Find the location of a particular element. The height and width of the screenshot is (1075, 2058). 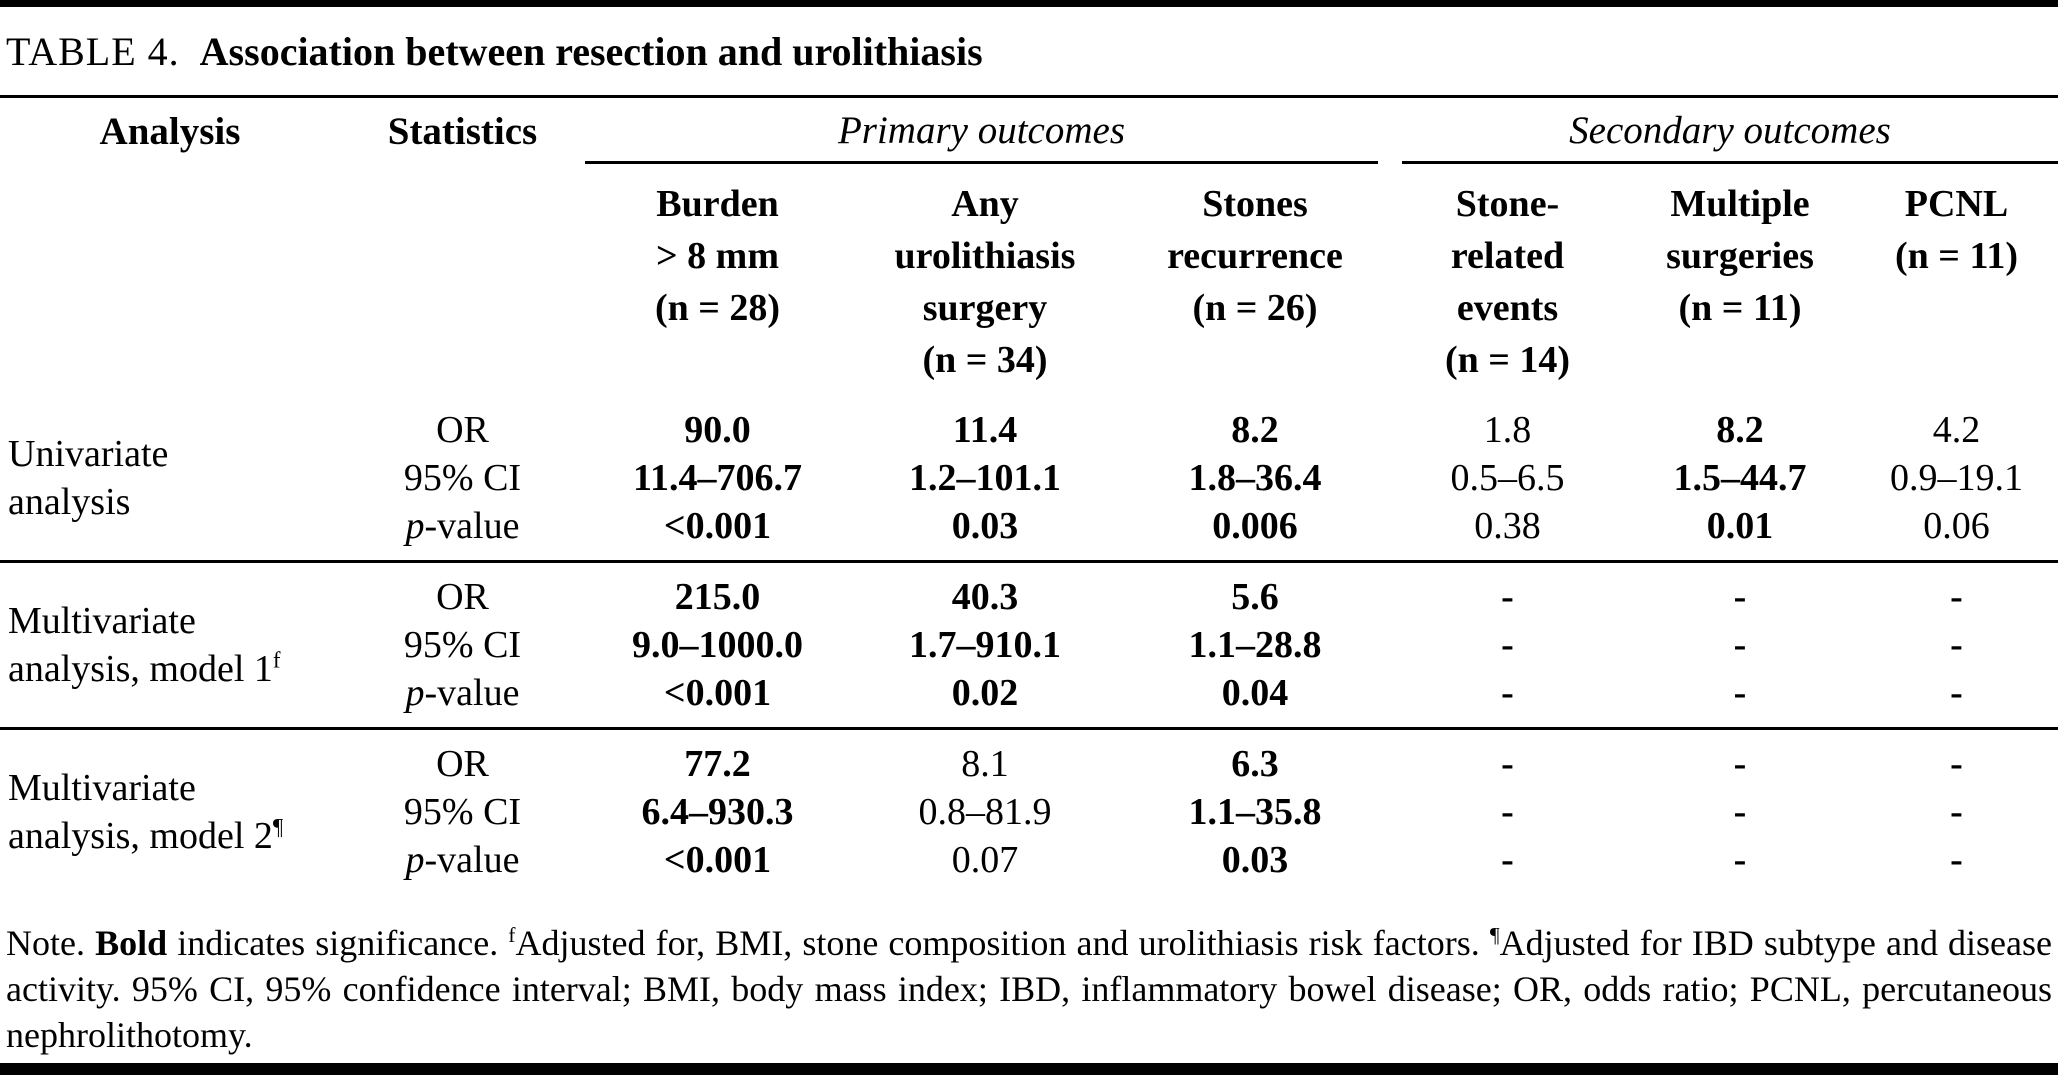

column-header-multiple-surgeries: Multiple surgeries (n = 11) is located at coordinates (1740, 256).